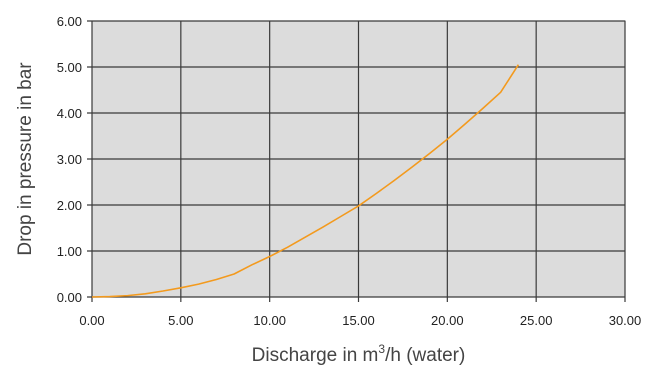 The height and width of the screenshot is (370, 653). I want to click on y-tick-label: 1.00, so click(69, 251).